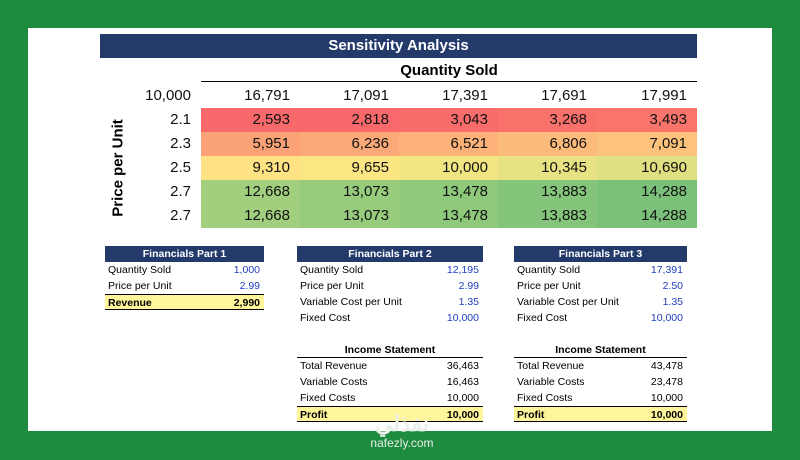 This screenshot has width=800, height=460. Describe the element at coordinates (402, 423) in the screenshot. I see `watermark-arabic: نفذلي` at that location.